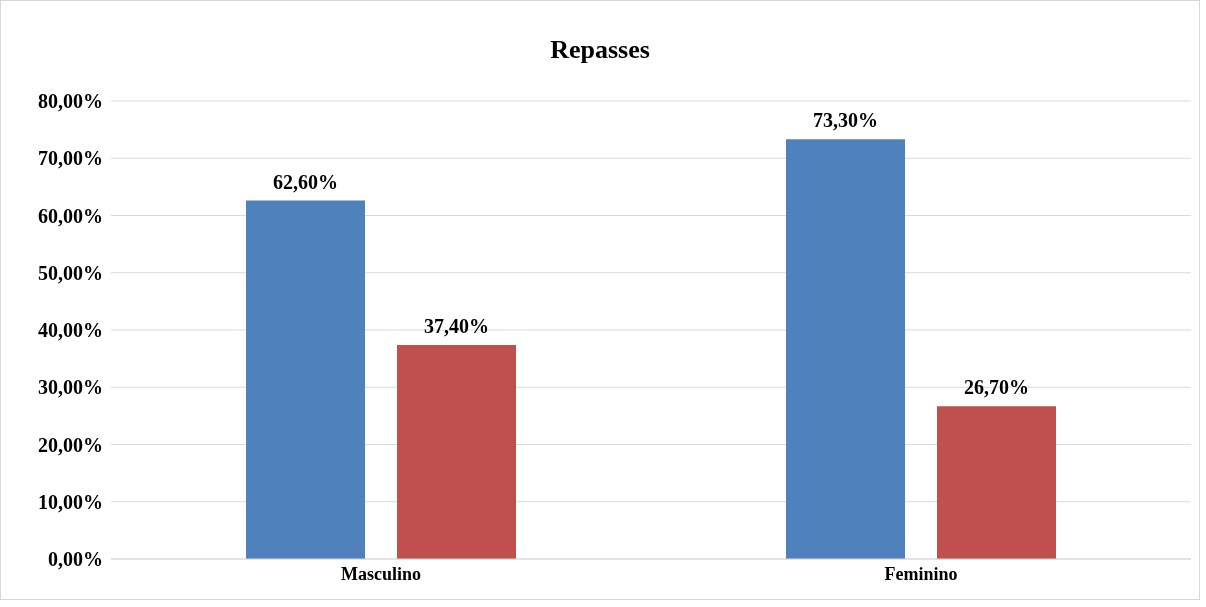 The image size is (1206, 607). Describe the element at coordinates (381, 573) in the screenshot. I see `x-tick-label: Masculino` at that location.